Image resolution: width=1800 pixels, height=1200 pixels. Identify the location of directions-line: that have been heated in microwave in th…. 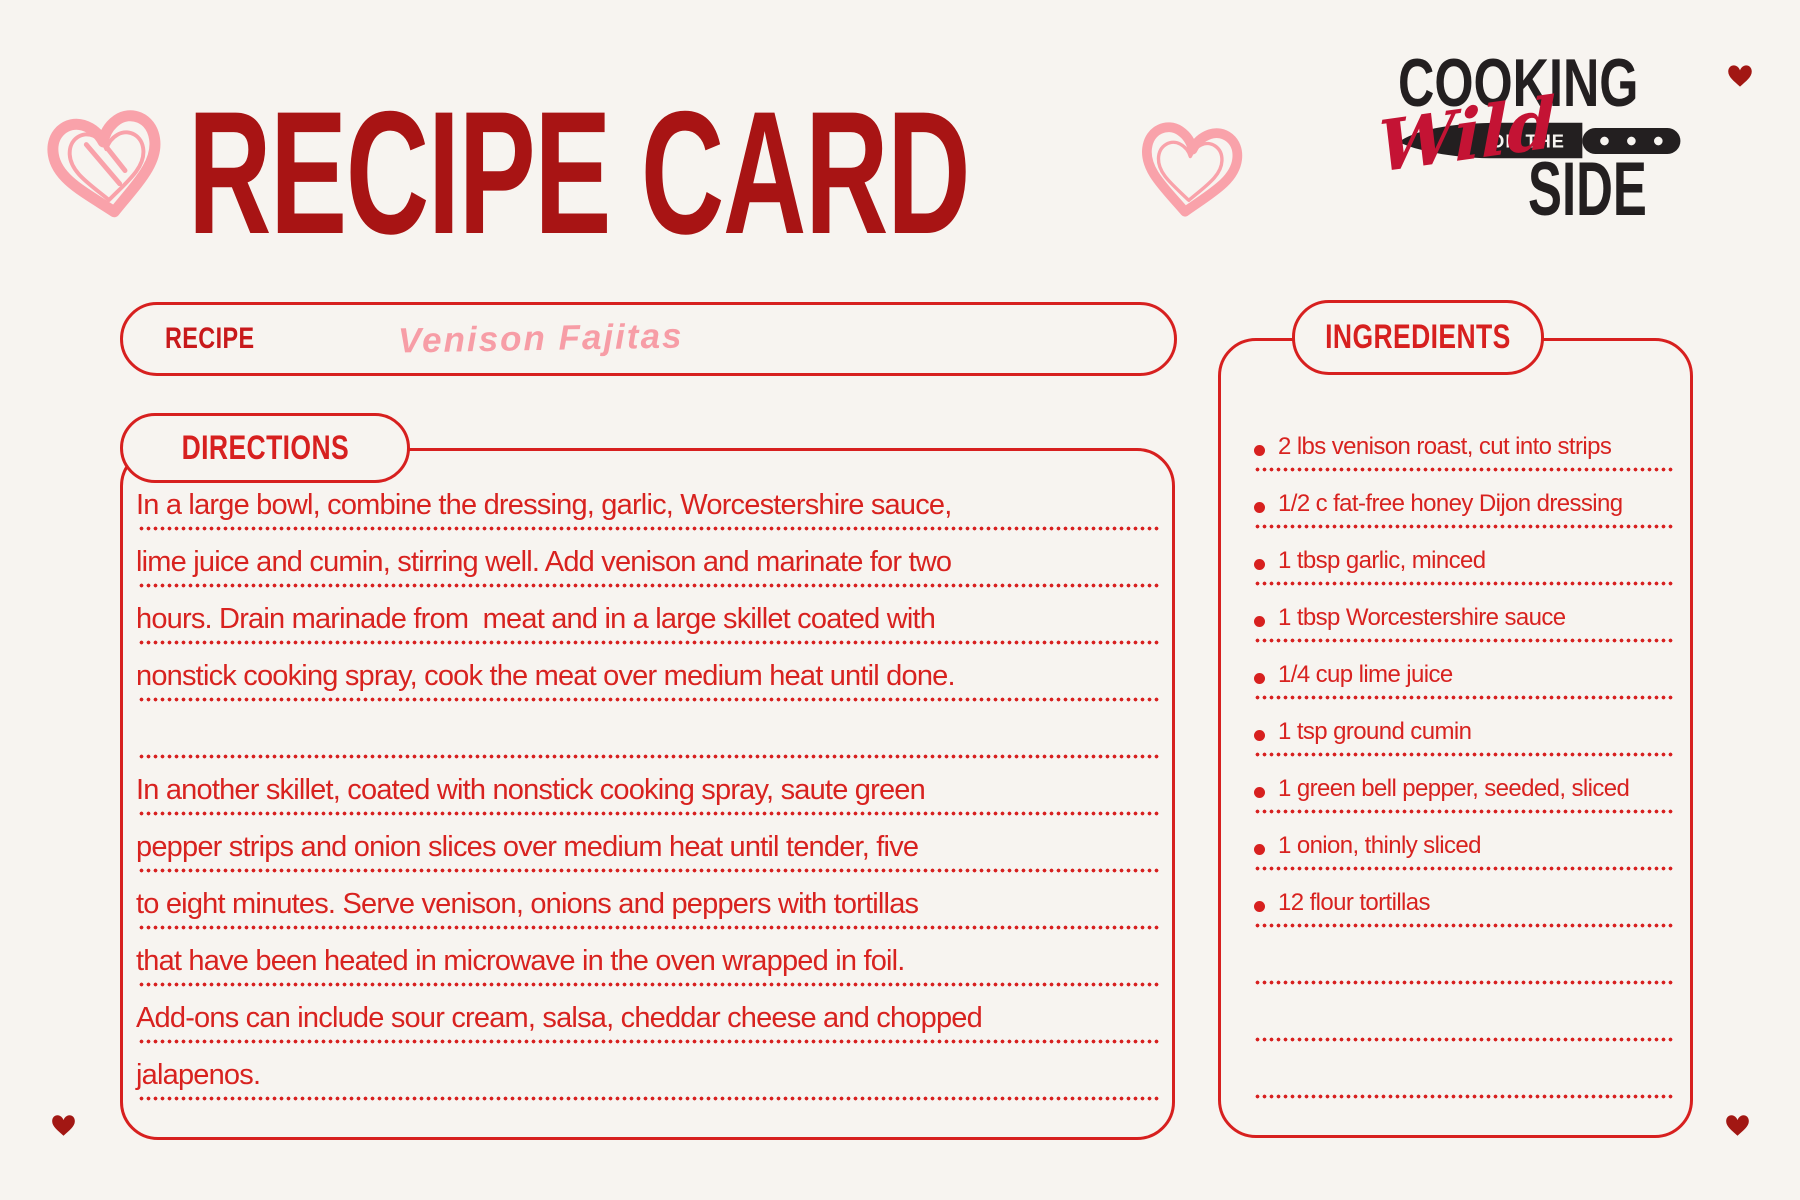
(649, 958).